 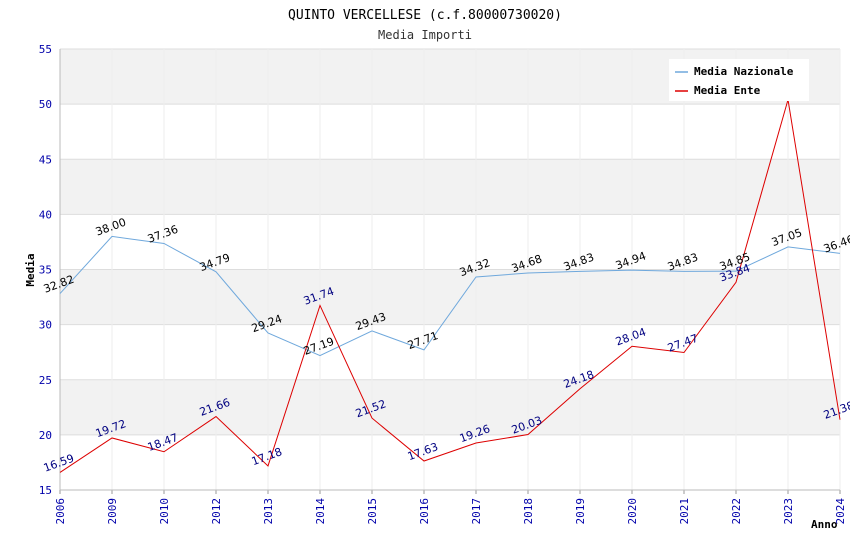 What do you see at coordinates (45, 49) in the screenshot?
I see `y-tick-label-55: 55` at bounding box center [45, 49].